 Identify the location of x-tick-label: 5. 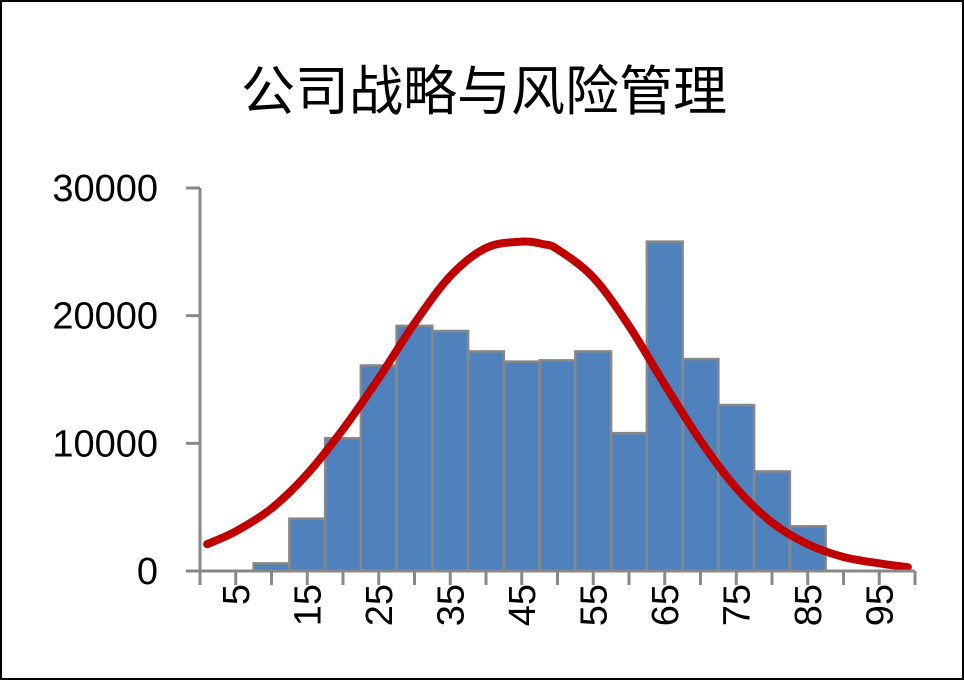
(237, 594).